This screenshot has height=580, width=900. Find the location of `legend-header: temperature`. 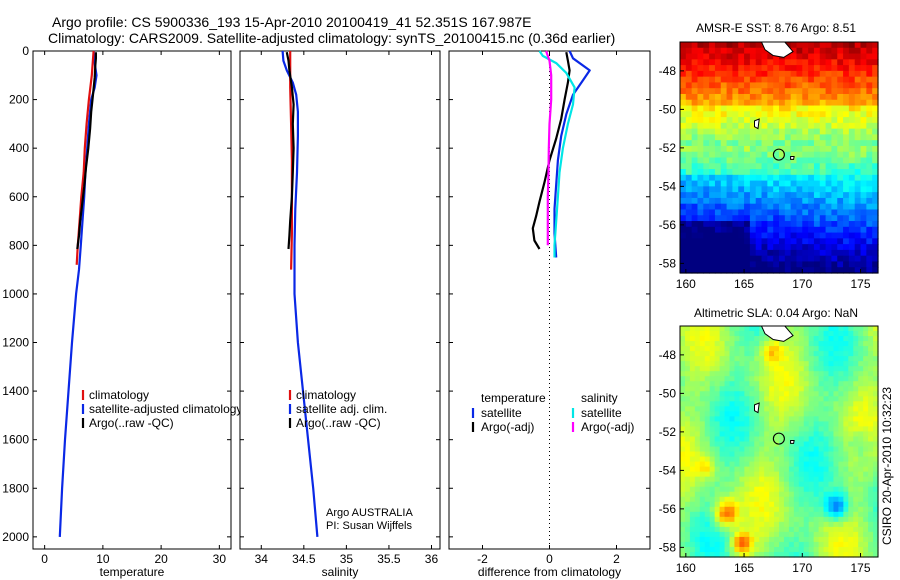

legend-header: temperature is located at coordinates (513, 398).